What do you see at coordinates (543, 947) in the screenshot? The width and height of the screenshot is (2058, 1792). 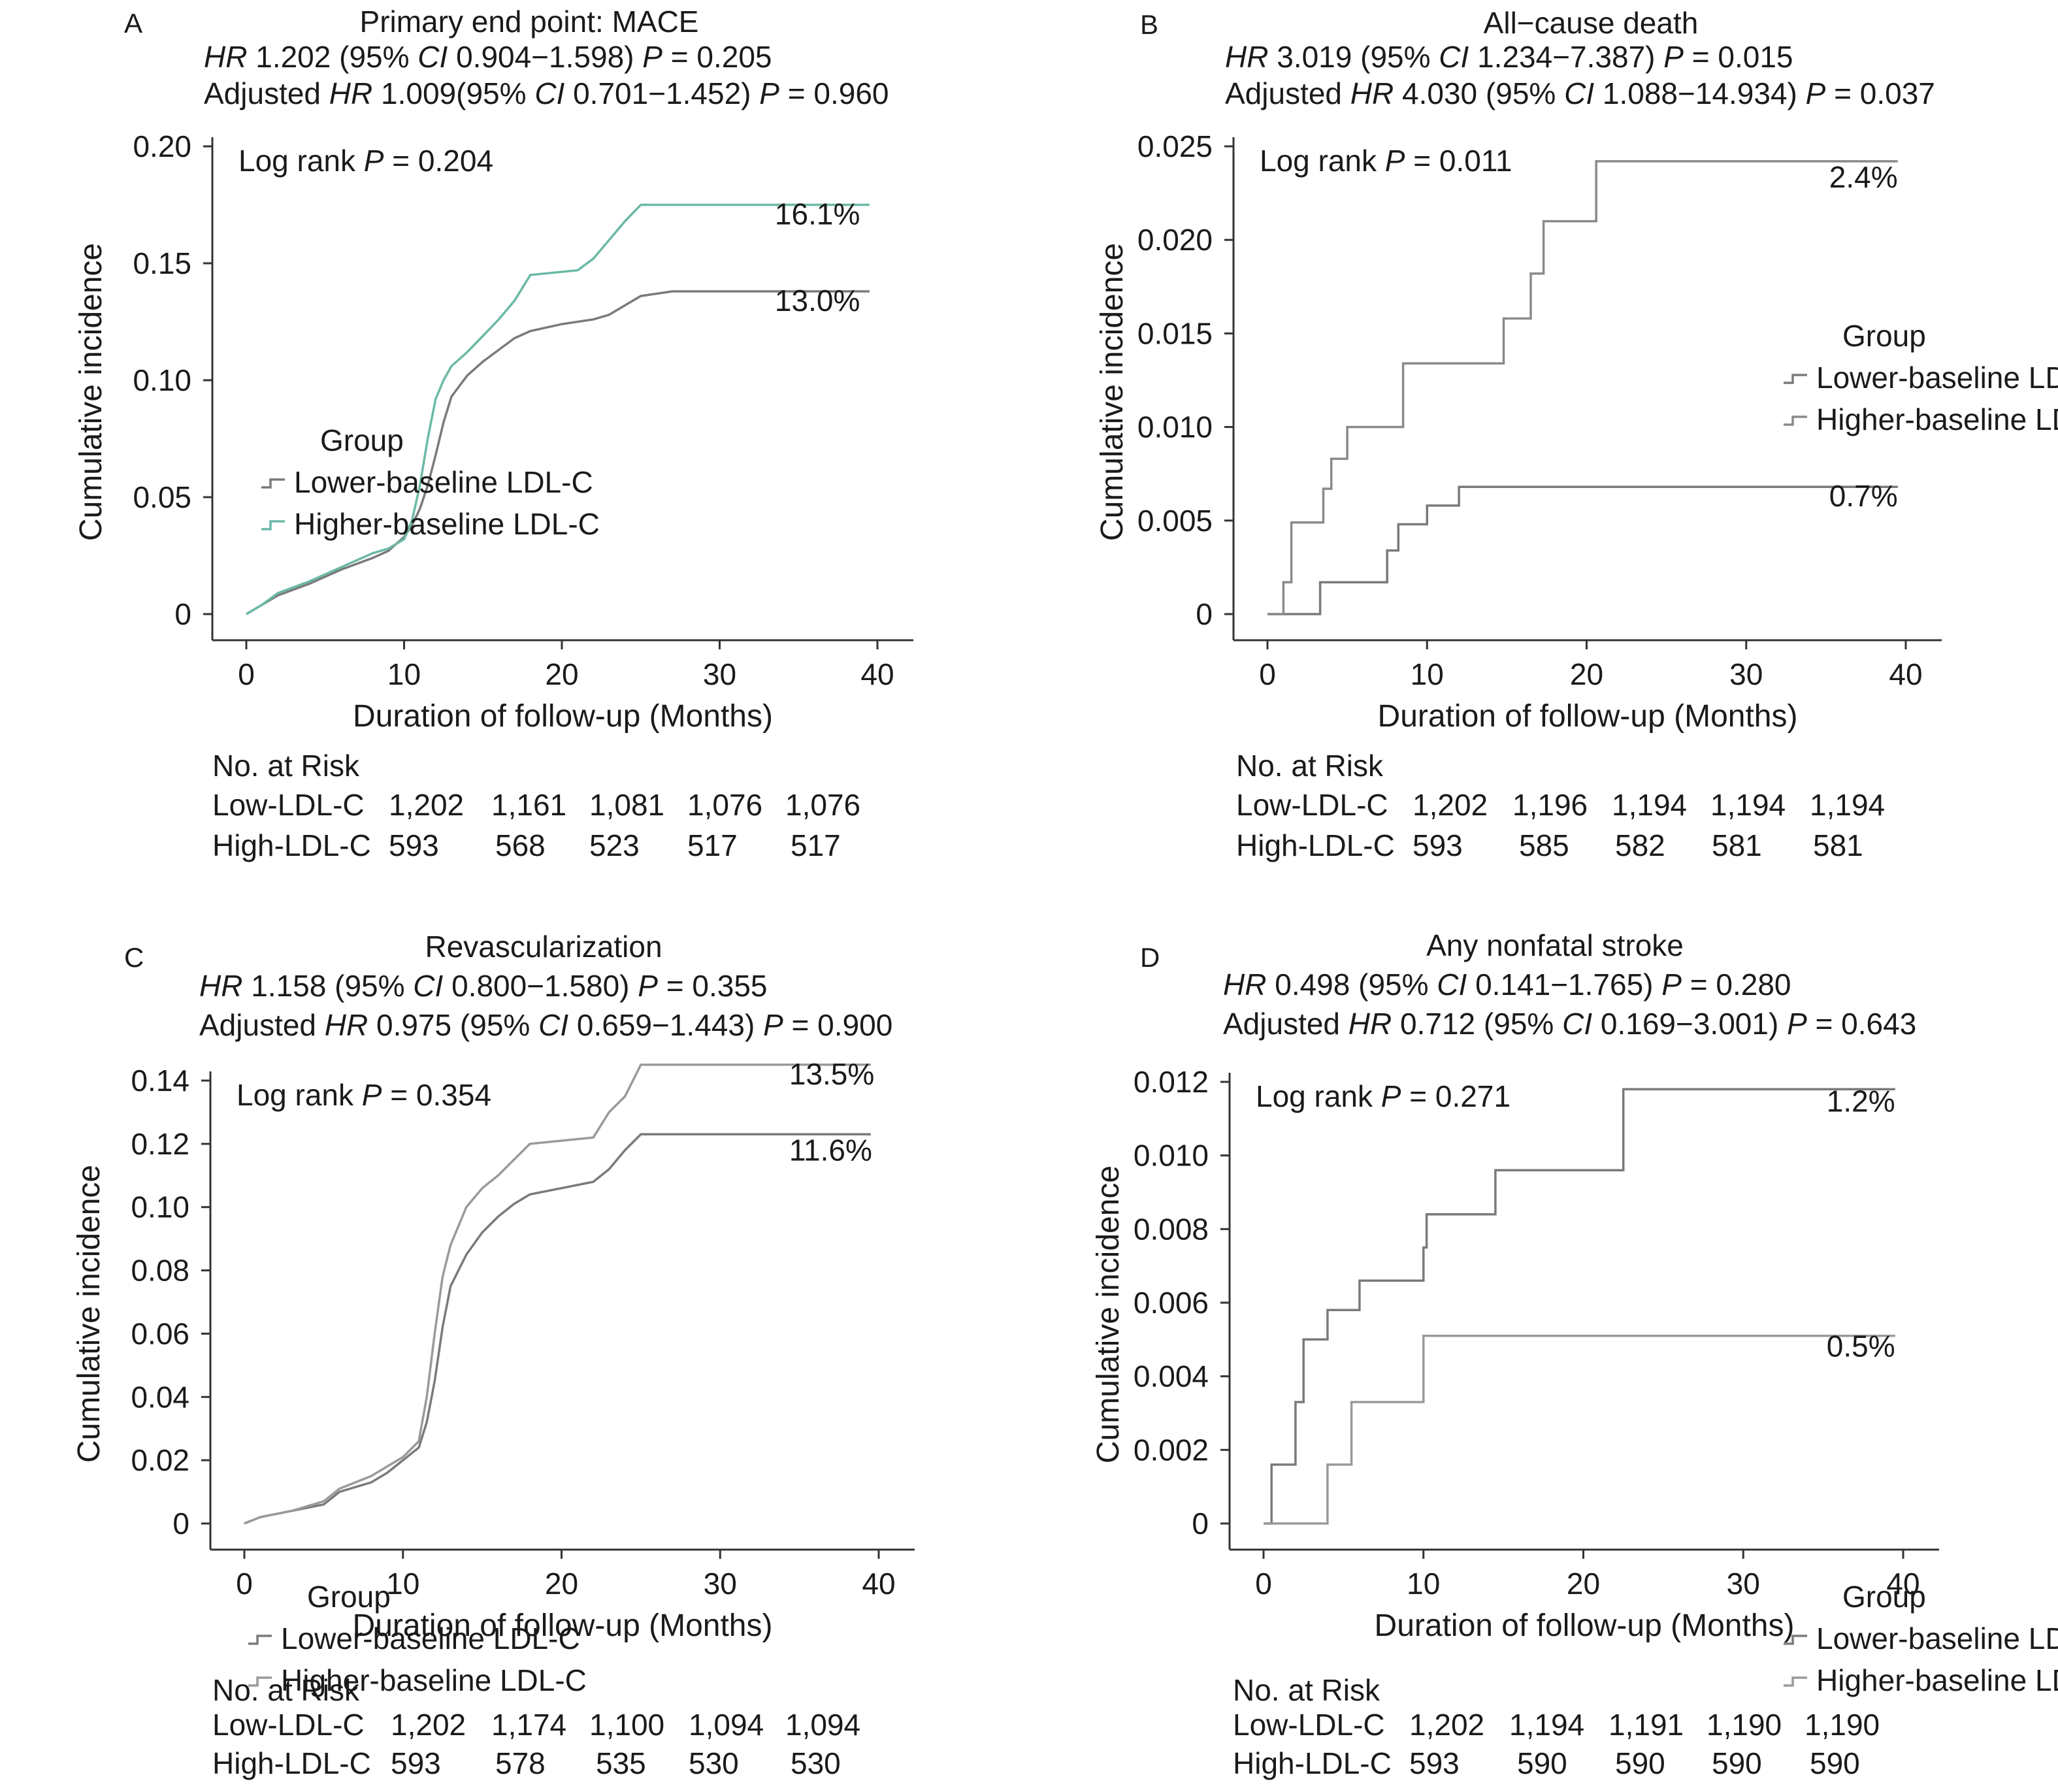 I see `panel-title: Revascularization` at bounding box center [543, 947].